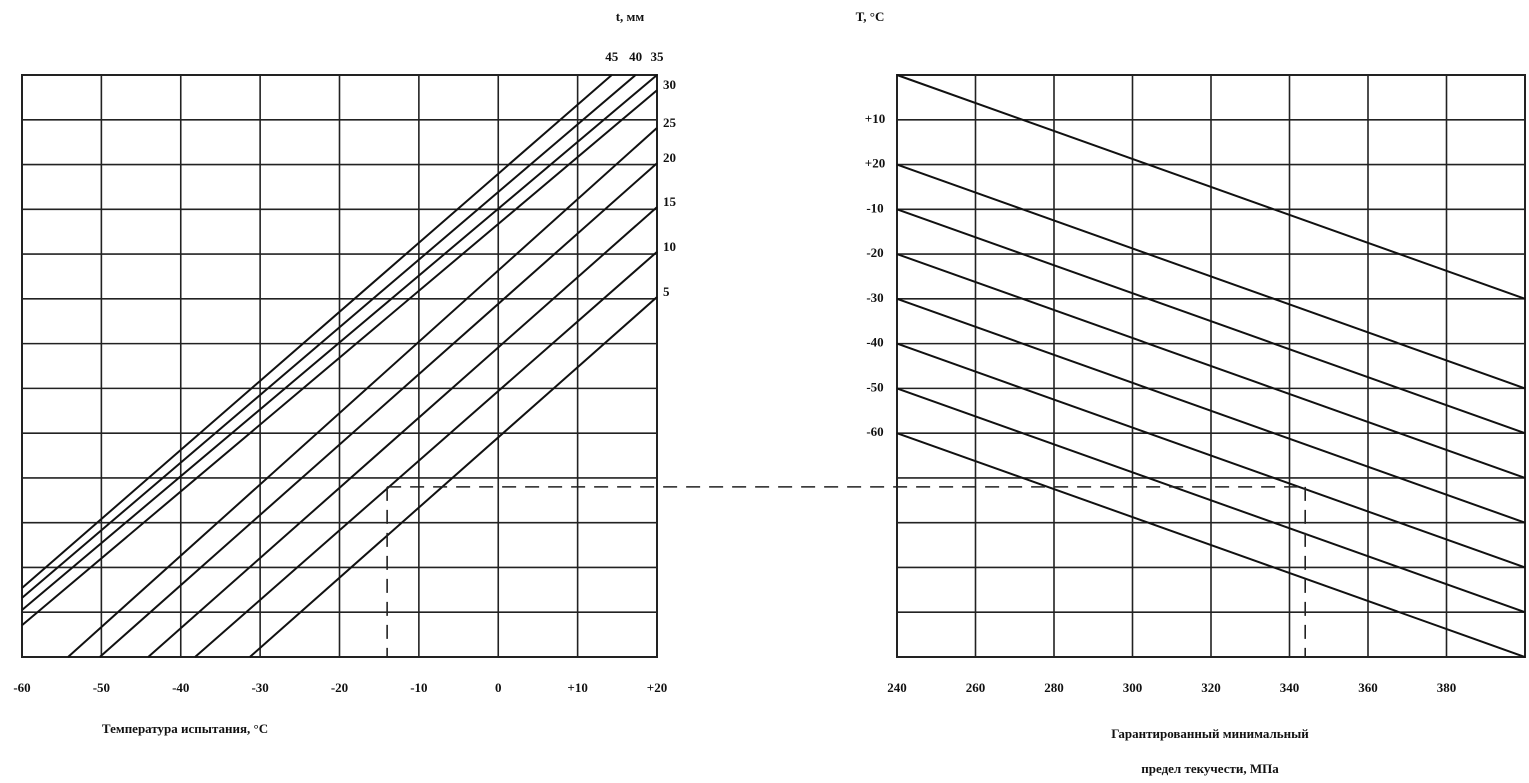 This screenshot has width=1529, height=783. Describe the element at coordinates (339, 687) in the screenshot. I see `x-tick-label: -20` at that location.